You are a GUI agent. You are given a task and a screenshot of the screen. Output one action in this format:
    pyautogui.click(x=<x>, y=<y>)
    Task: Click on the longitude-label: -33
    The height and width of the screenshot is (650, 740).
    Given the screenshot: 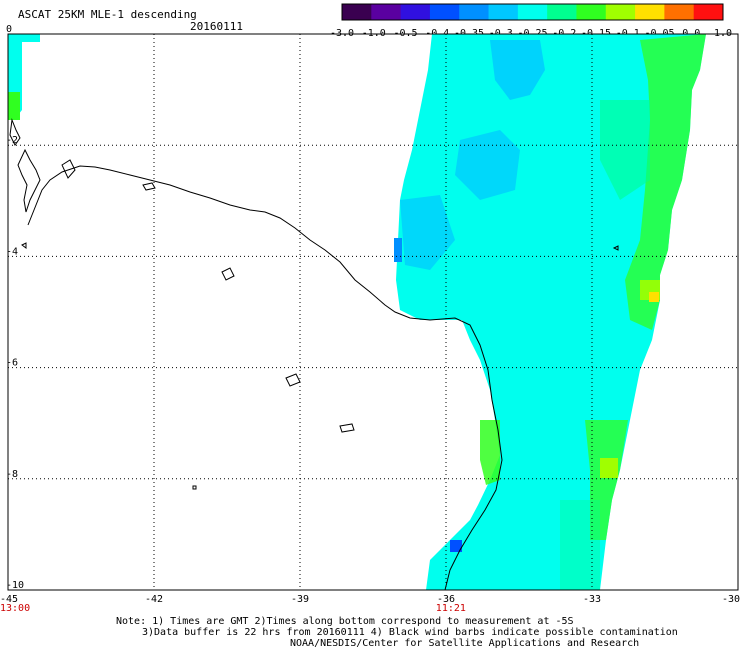 What is the action you would take?
    pyautogui.click(x=592, y=599)
    